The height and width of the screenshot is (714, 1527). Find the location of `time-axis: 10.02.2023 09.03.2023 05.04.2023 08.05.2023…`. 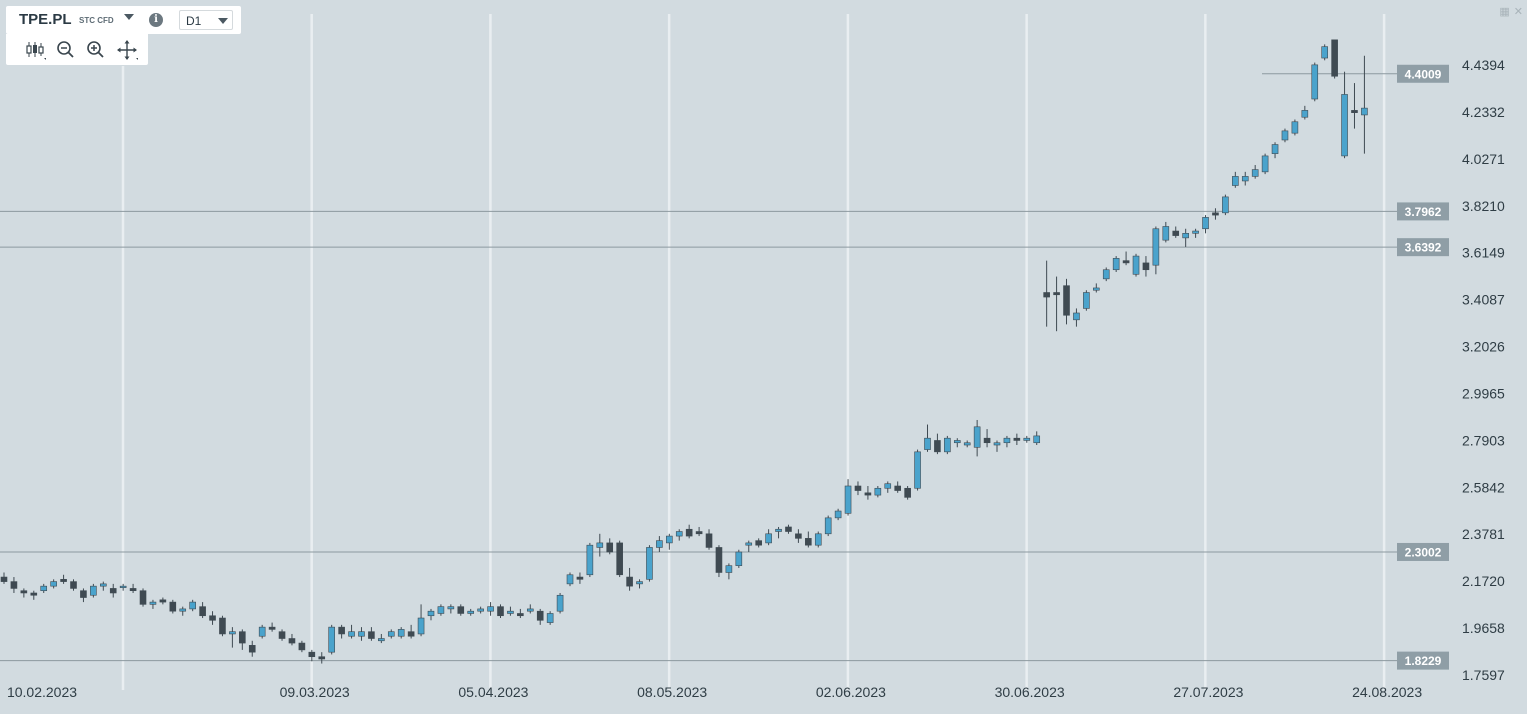

time-axis: 10.02.2023 09.03.2023 05.04.2023 08.05.2023… is located at coordinates (714, 692).